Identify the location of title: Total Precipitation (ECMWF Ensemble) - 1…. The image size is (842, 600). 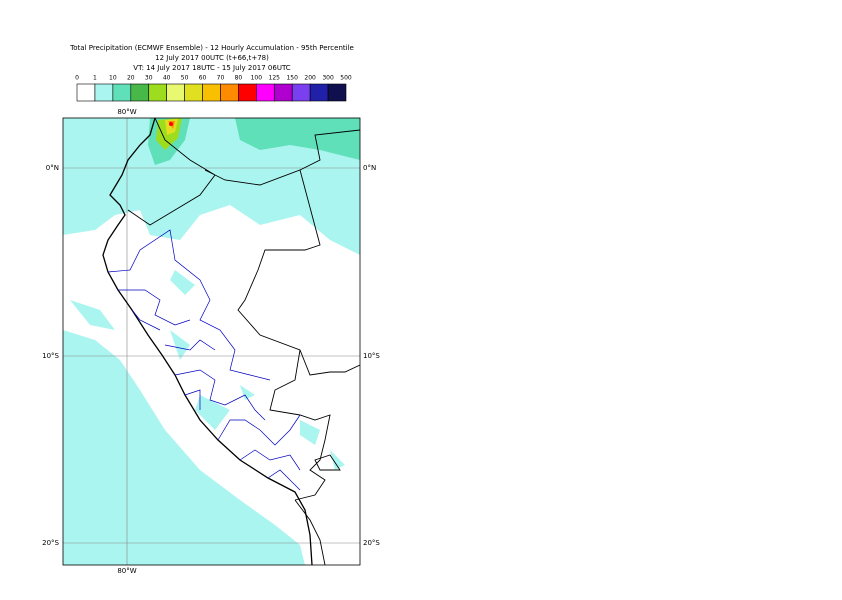
(211, 48).